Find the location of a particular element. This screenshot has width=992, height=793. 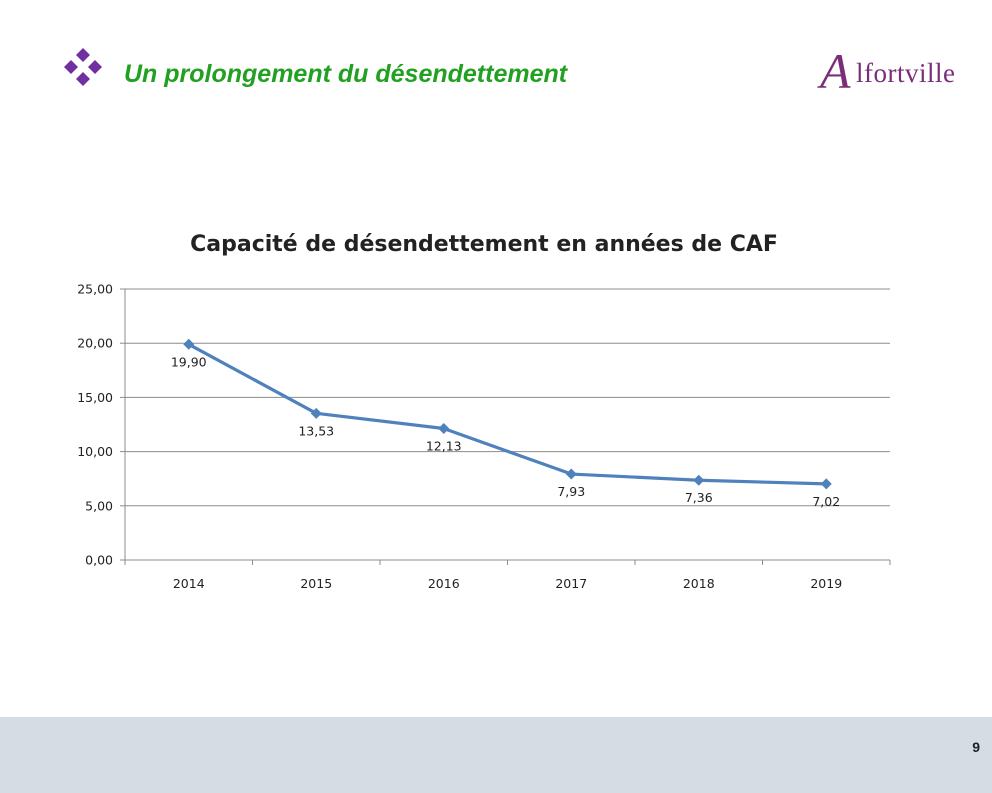

x-tick-label: 2018 is located at coordinates (699, 583).